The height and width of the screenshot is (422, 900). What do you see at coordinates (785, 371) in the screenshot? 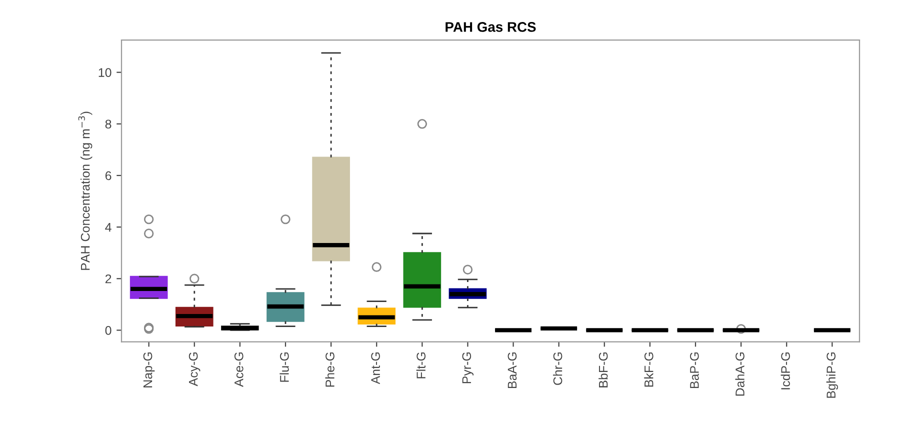
I see `x-tick-label: IcdP-G` at bounding box center [785, 371].